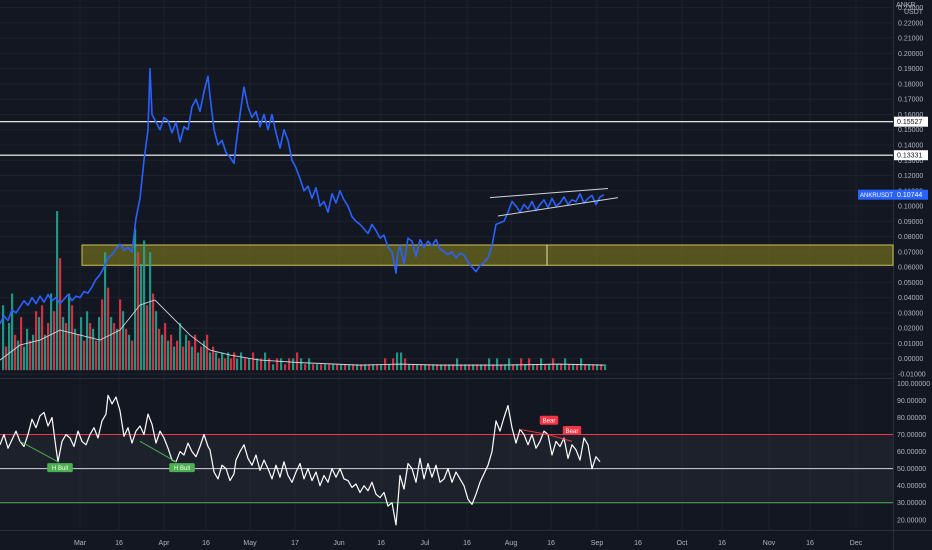 Image resolution: width=932 pixels, height=550 pixels. What do you see at coordinates (893, 158) in the screenshot?
I see `price-tags: 0.15527 0.13331 0.10744 ANKRUSDT` at bounding box center [893, 158].